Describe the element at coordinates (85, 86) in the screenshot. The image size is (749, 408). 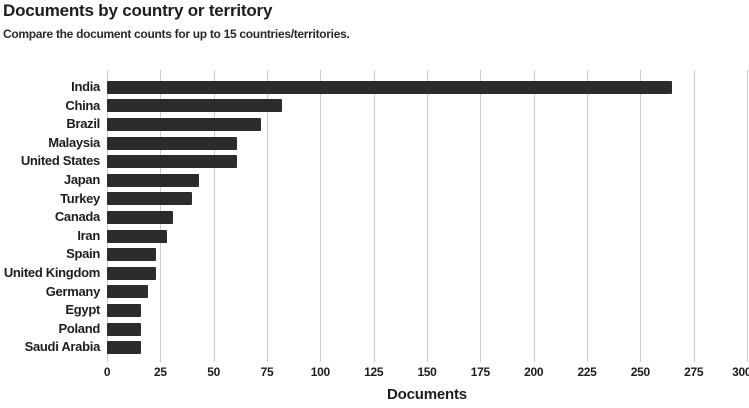
I see `category-label: India` at that location.